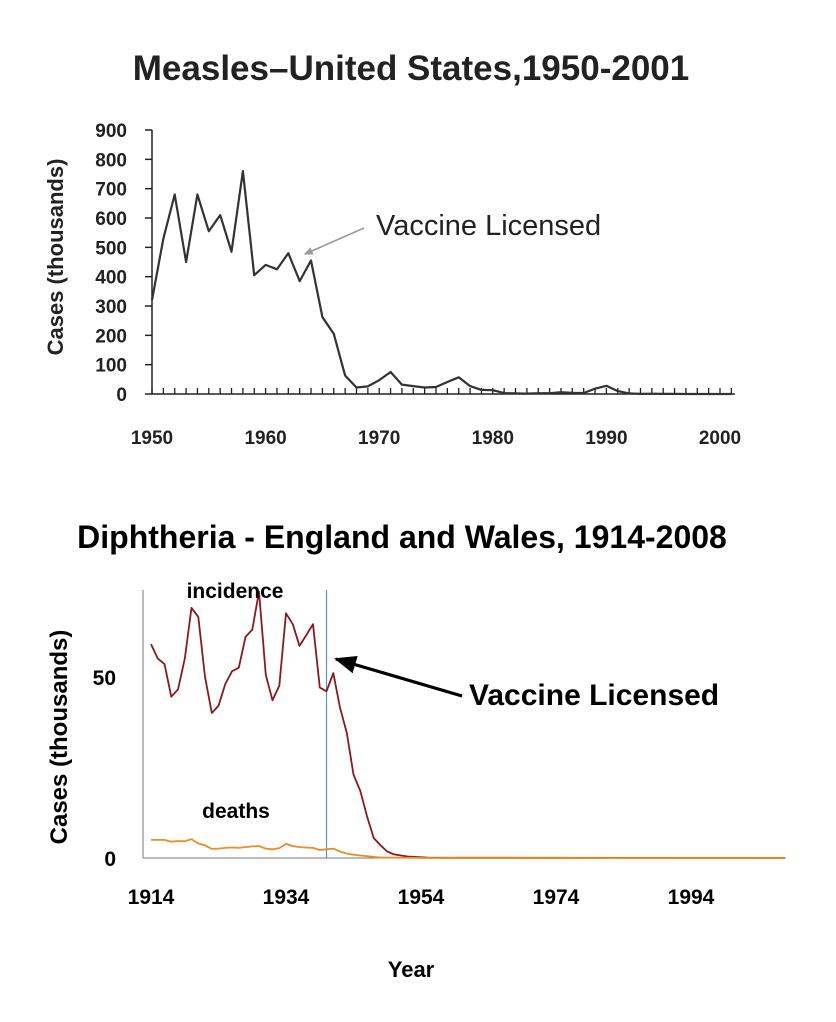 This screenshot has width=836, height=1022. I want to click on diphtheria-deaths-line, so click(468, 848).